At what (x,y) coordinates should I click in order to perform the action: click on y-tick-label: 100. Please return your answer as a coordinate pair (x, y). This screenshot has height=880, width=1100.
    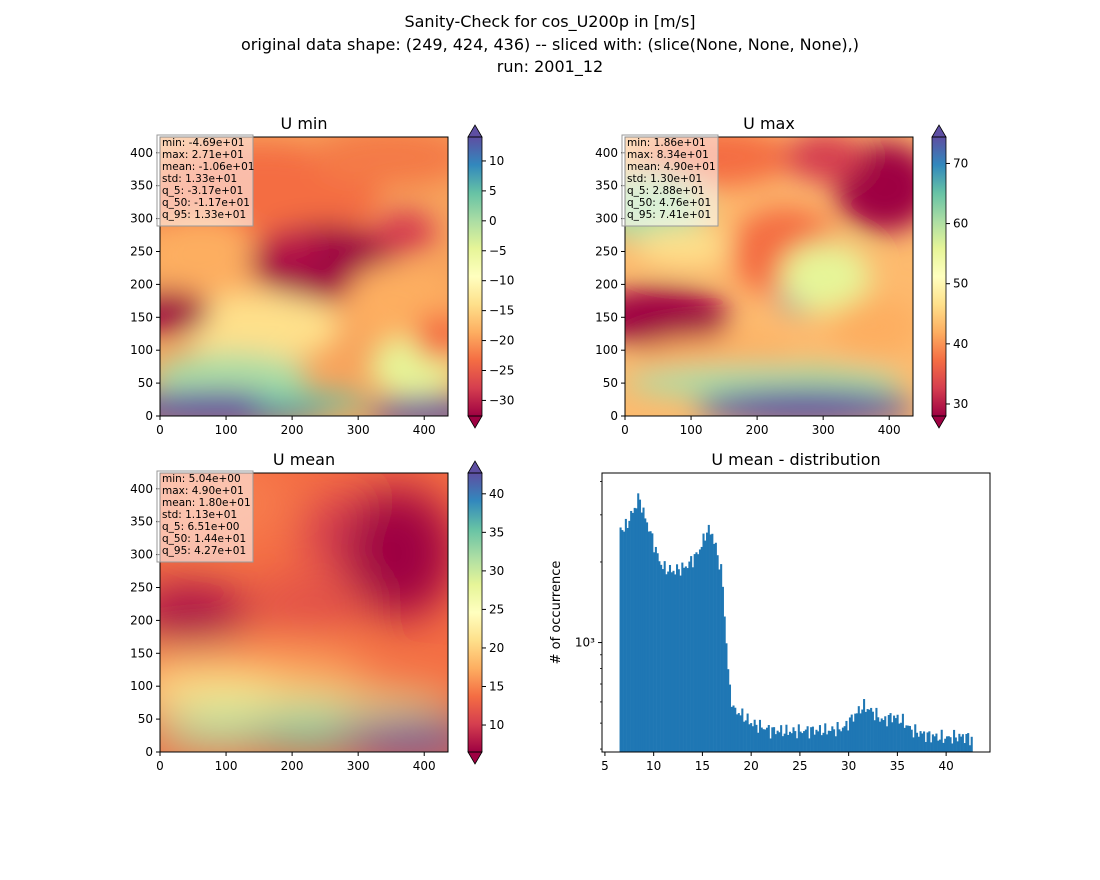
    Looking at the image, I should click on (606, 350).